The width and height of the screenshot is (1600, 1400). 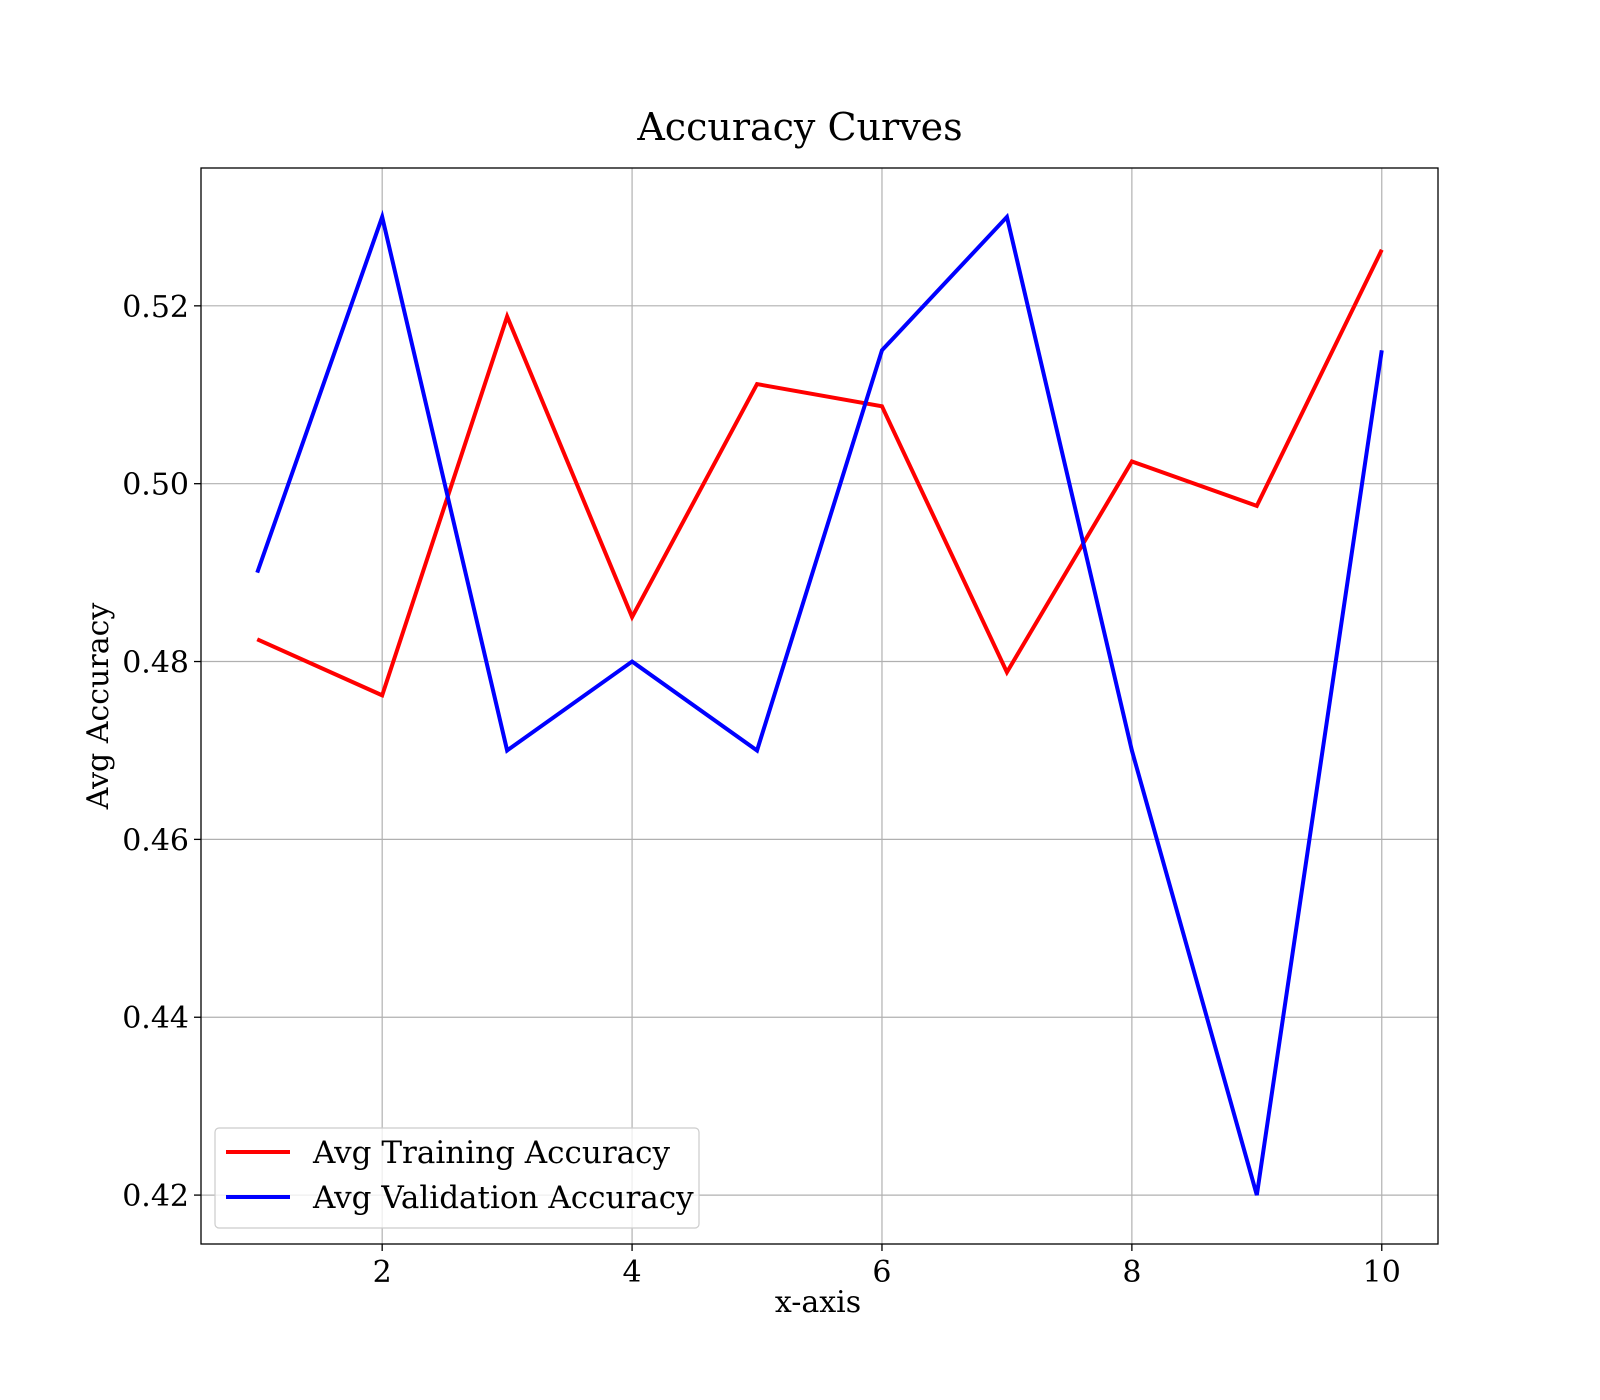 I want to click on x-tick-label: 8, so click(x=1131, y=1272).